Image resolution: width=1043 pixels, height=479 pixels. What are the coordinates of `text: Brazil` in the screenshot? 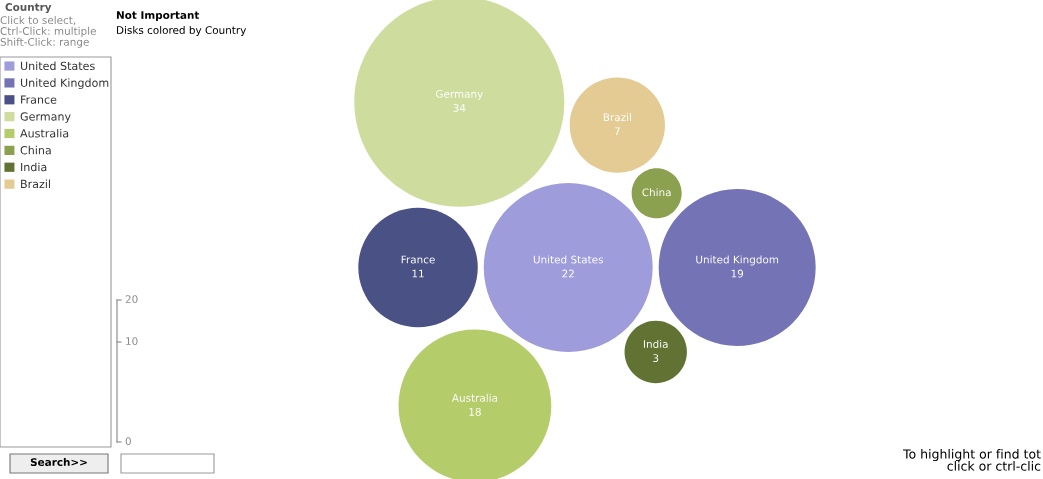 It's located at (617, 117).